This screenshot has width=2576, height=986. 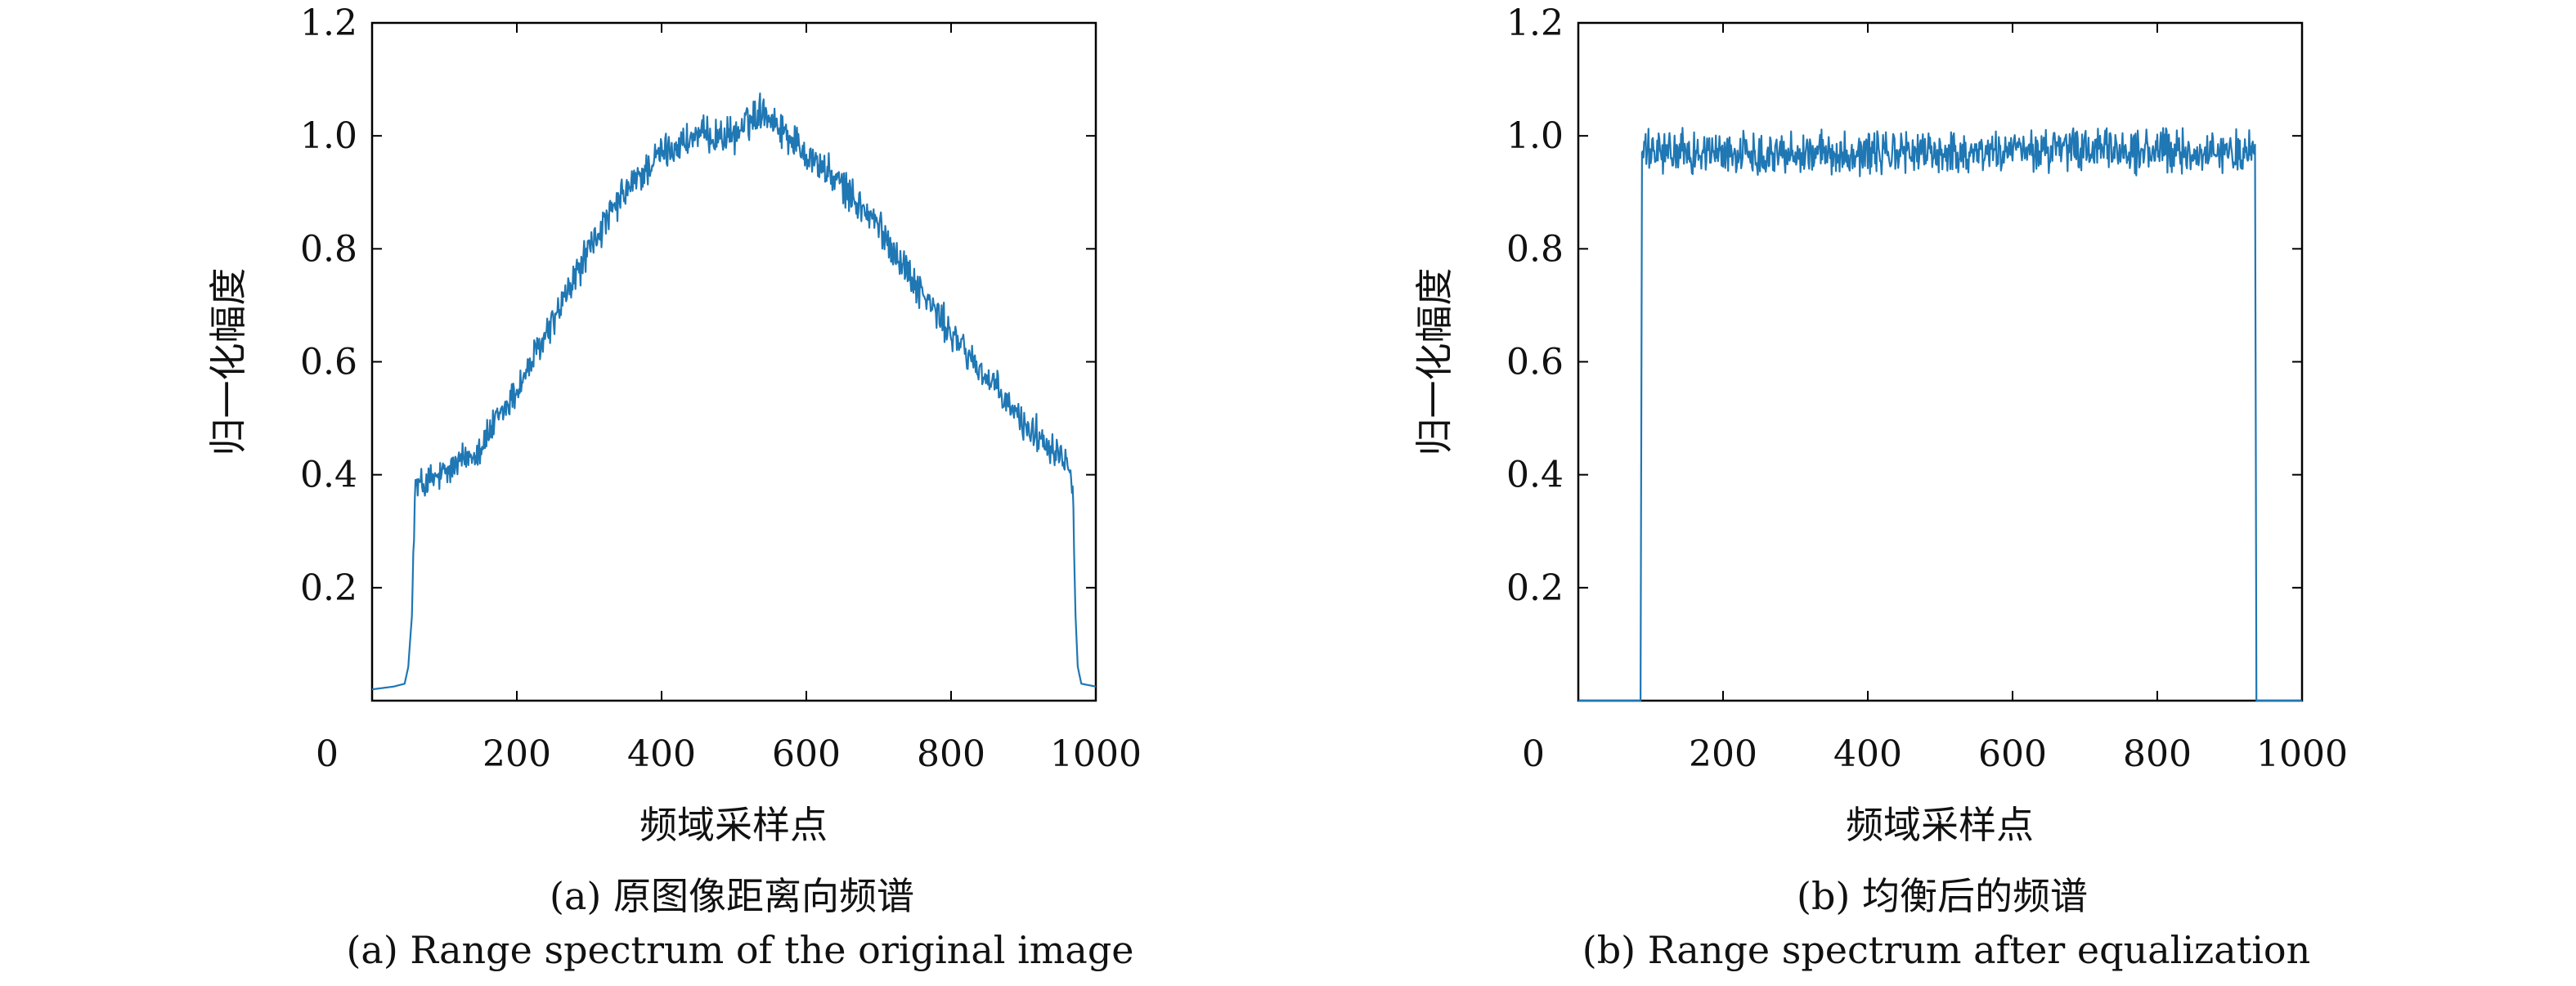 What do you see at coordinates (732, 896) in the screenshot?
I see `caption-a-cn: (a) 原图像距离向频谱` at bounding box center [732, 896].